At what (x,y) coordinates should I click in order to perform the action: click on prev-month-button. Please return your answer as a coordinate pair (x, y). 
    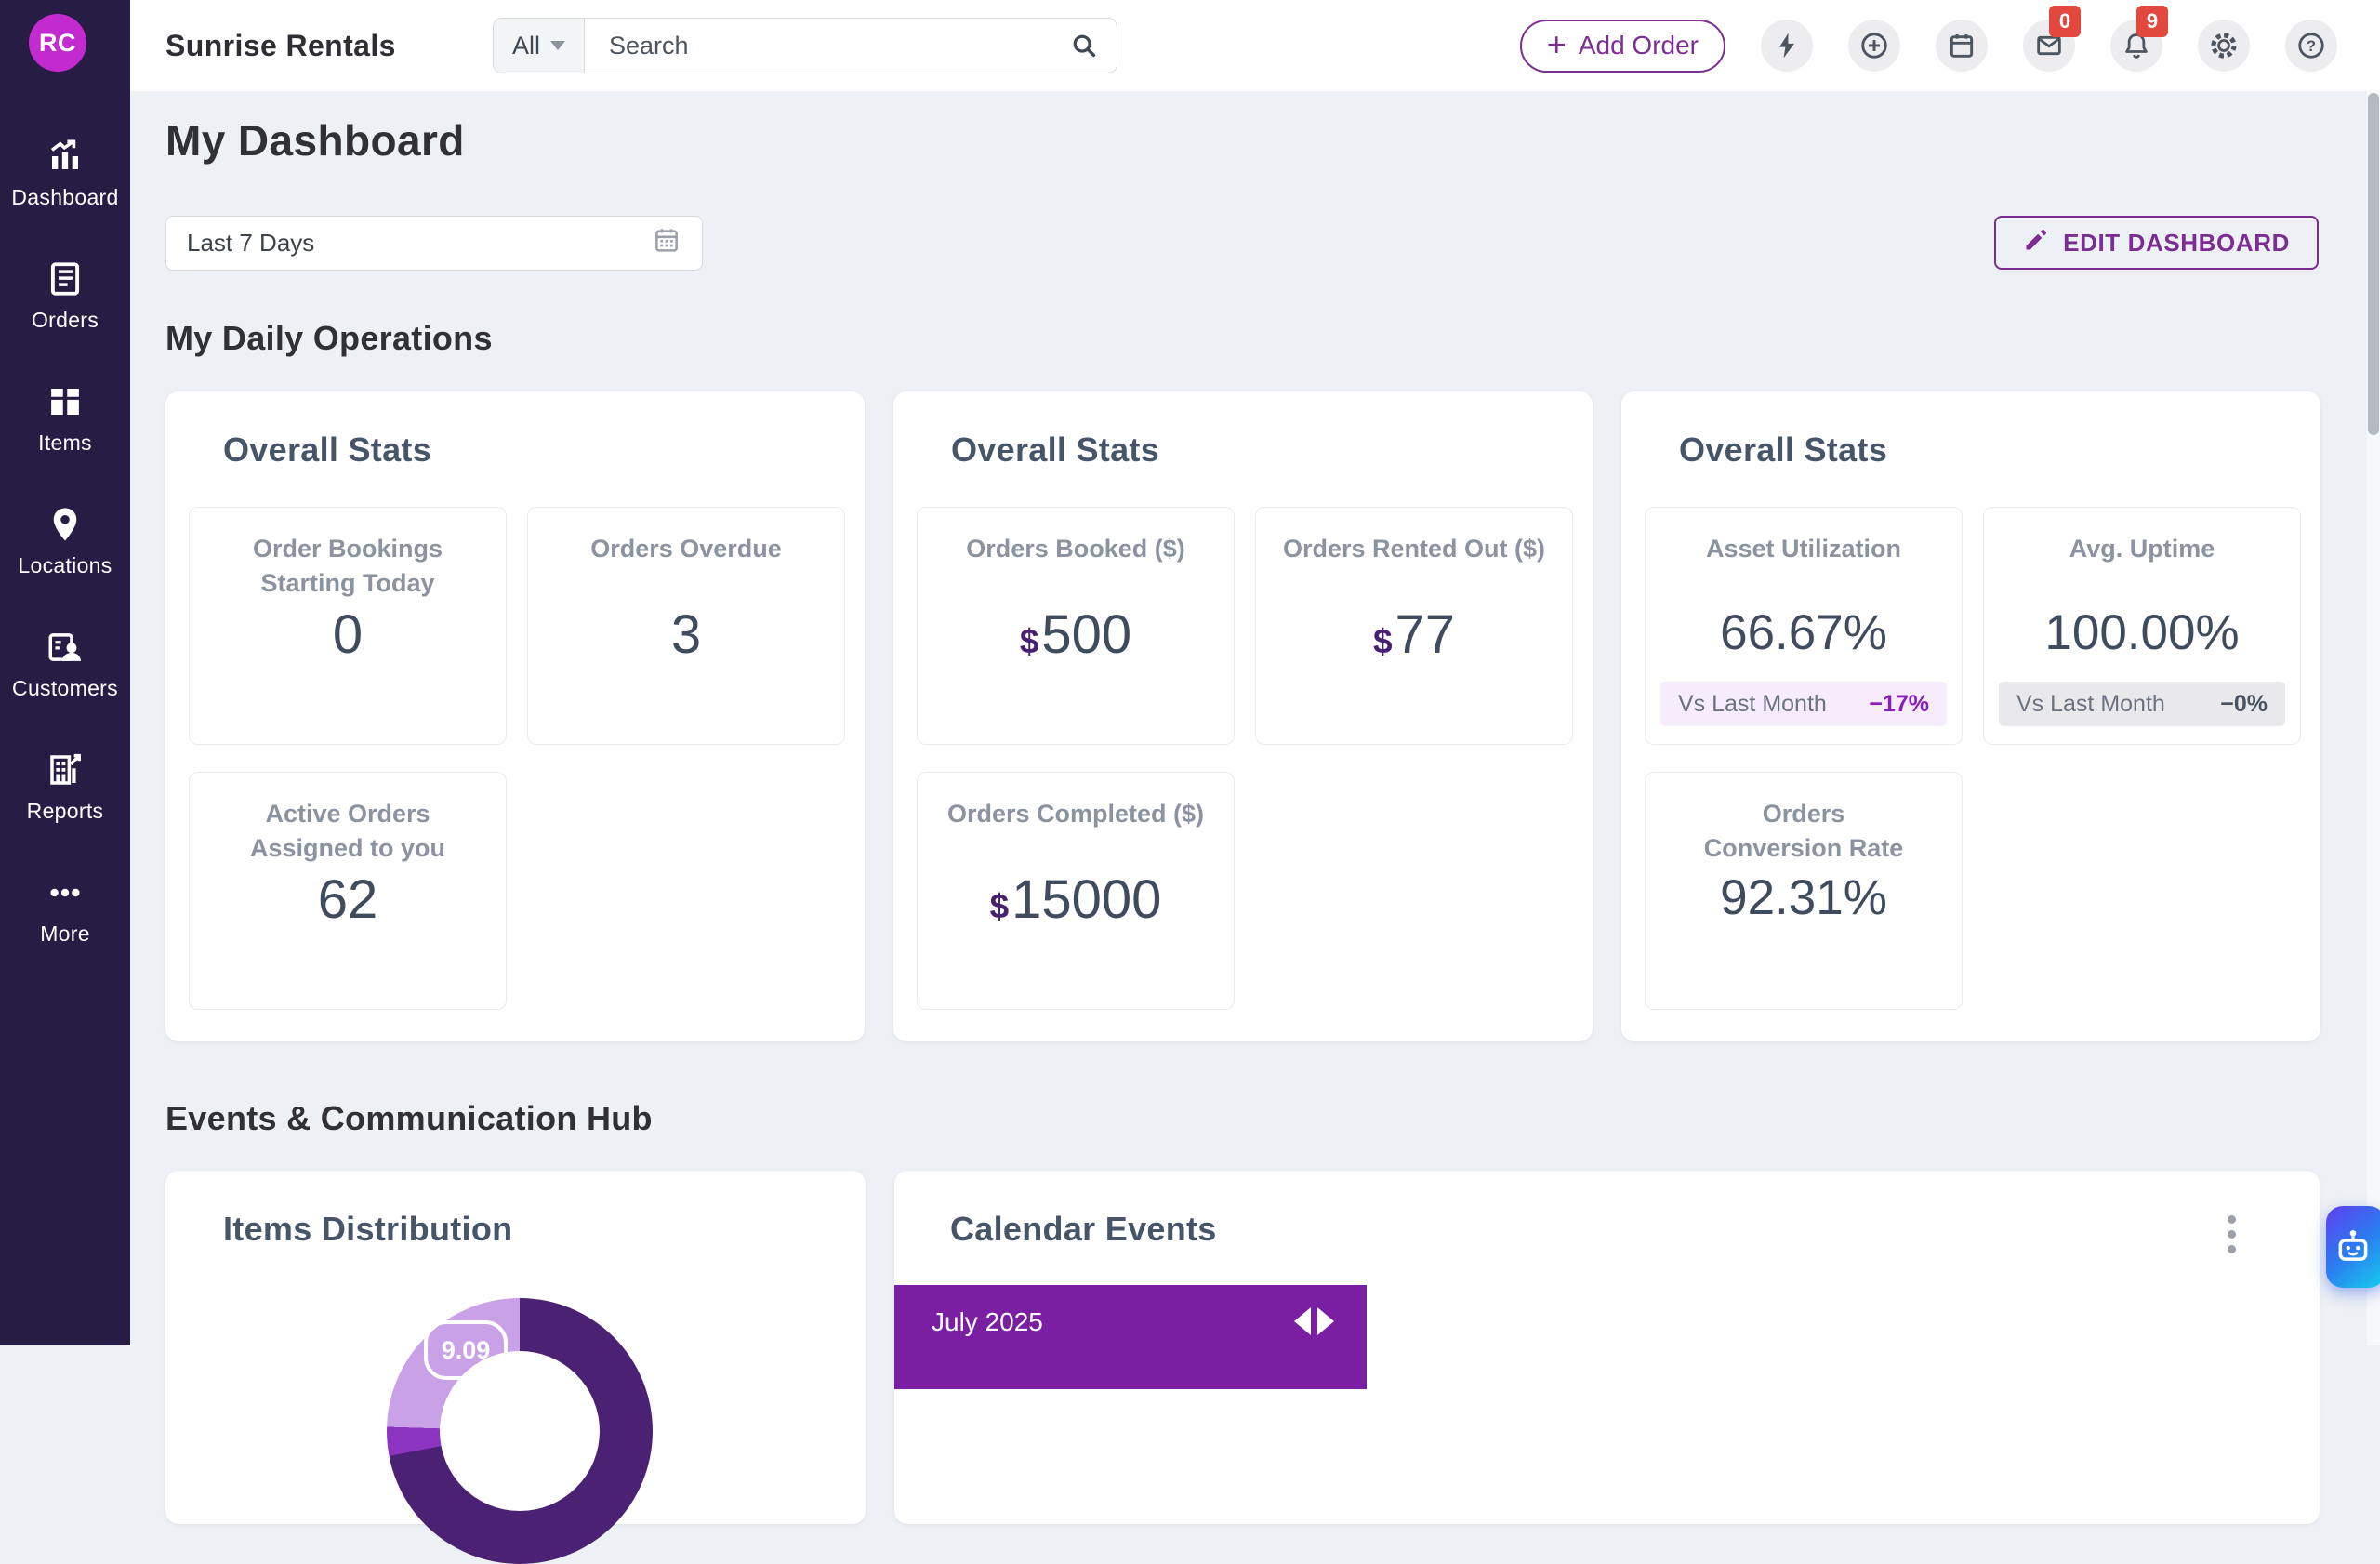
    Looking at the image, I should click on (1302, 1321).